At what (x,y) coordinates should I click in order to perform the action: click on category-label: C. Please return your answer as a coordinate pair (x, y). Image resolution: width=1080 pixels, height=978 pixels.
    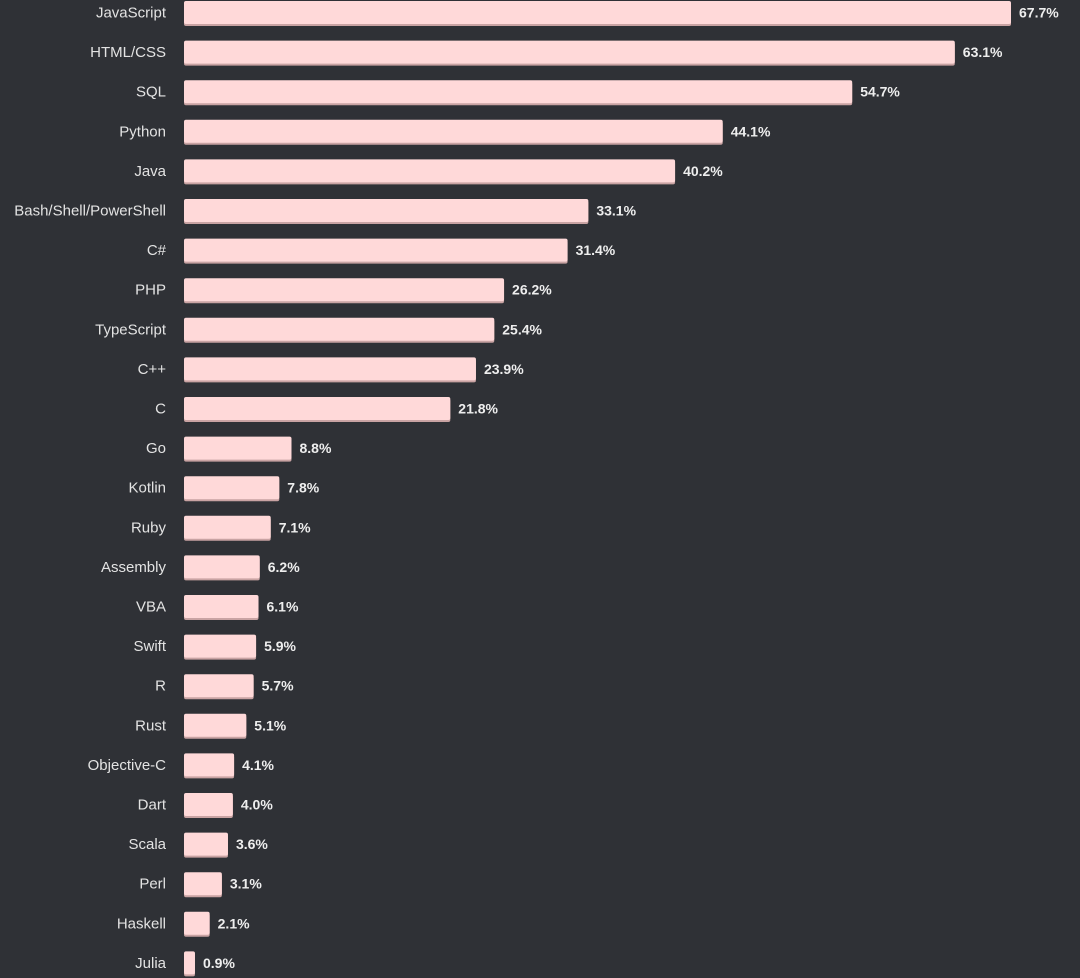
    Looking at the image, I should click on (160, 409).